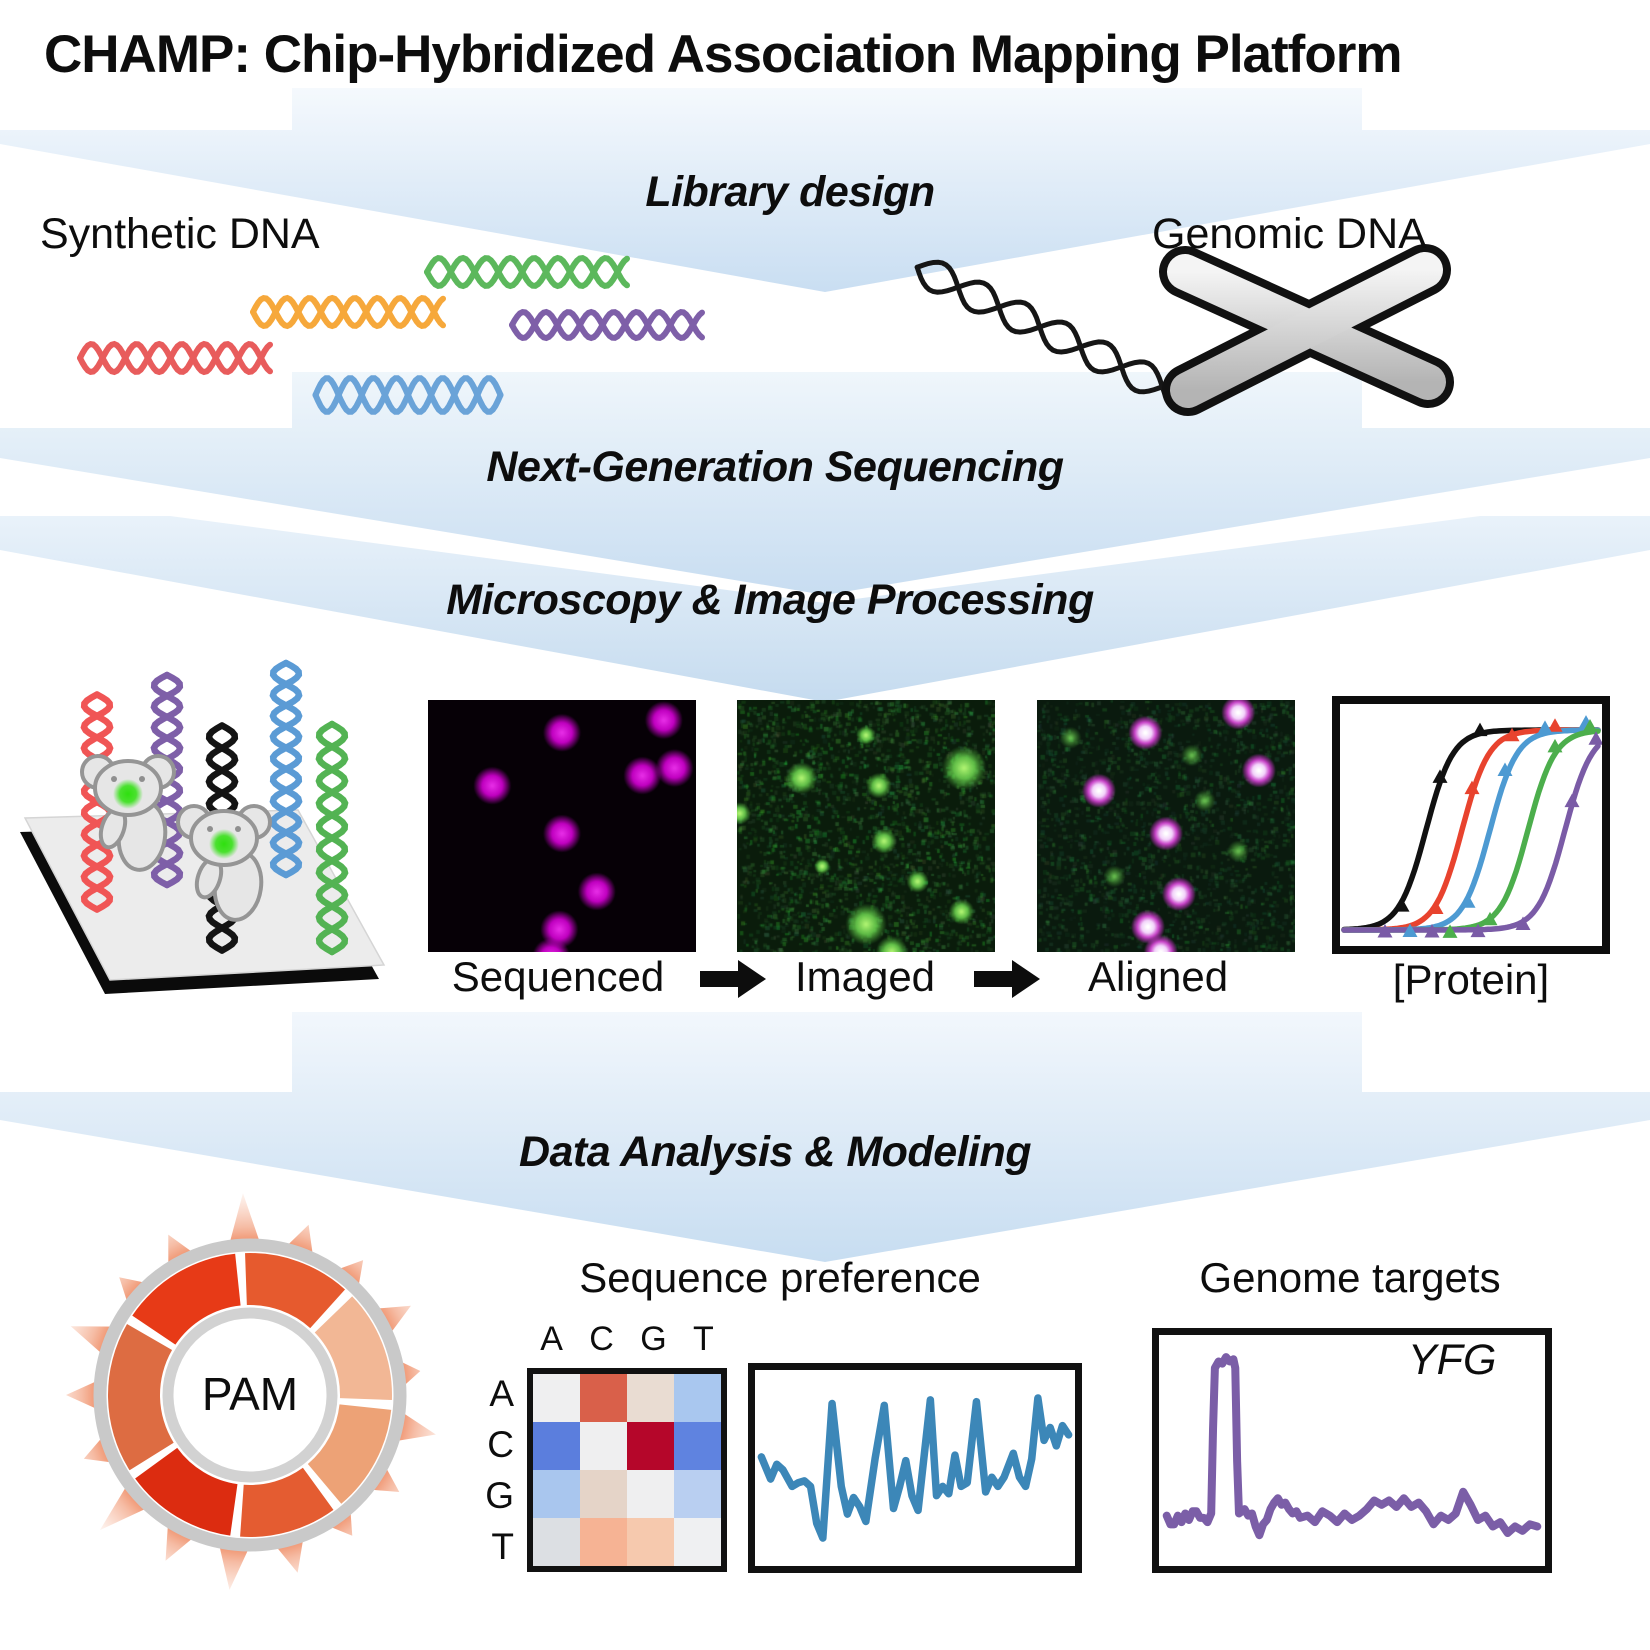 Image resolution: width=1650 pixels, height=1650 pixels. What do you see at coordinates (780, 1277) in the screenshot?
I see `sequence-preference-title: Sequence preference` at bounding box center [780, 1277].